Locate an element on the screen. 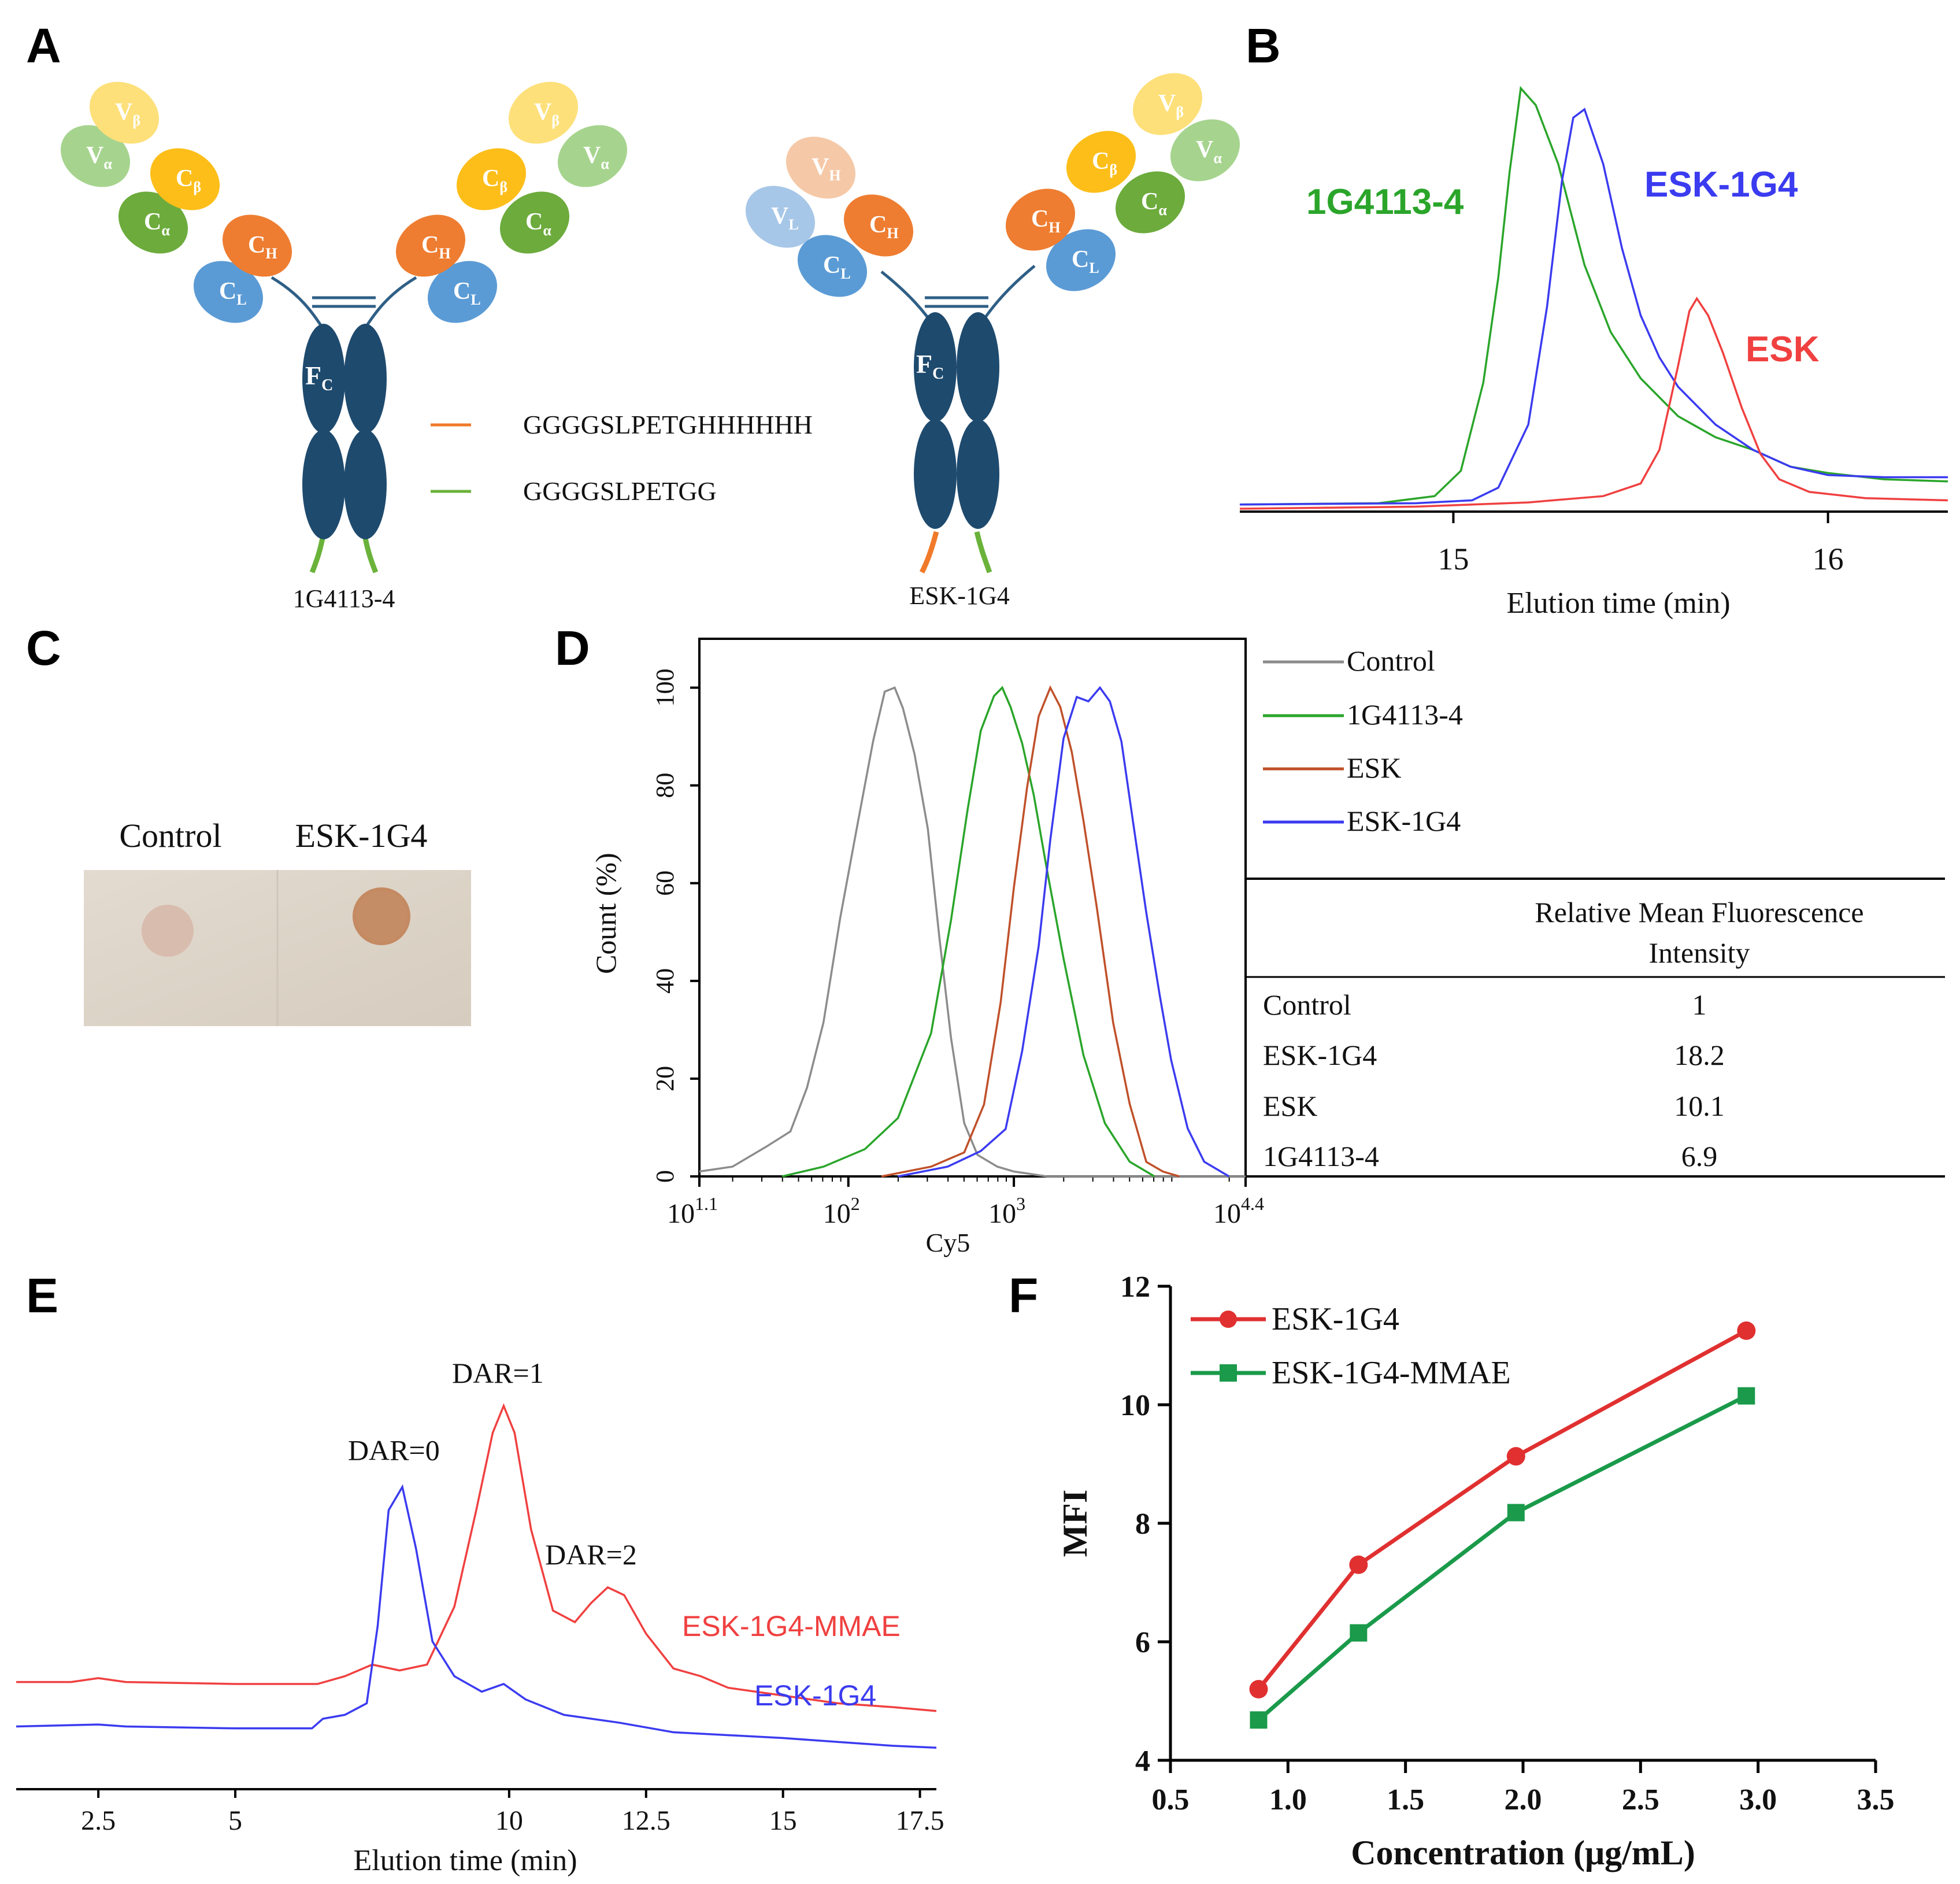  x-tick-label: 1.5 is located at coordinates (1406, 1800).